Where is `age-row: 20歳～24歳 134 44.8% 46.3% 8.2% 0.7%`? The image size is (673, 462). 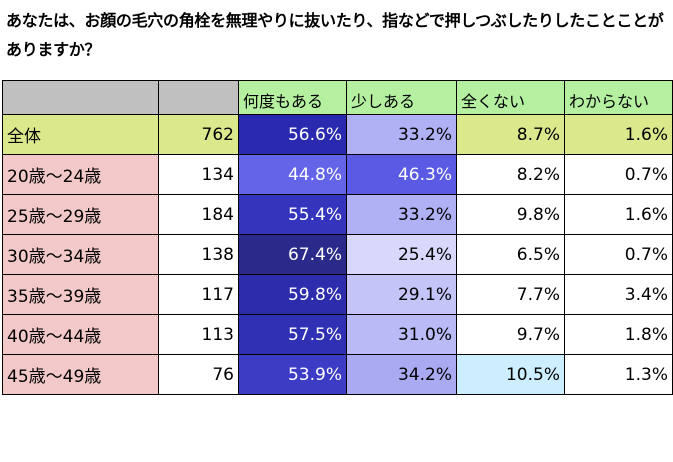 age-row: 20歳～24歳 134 44.8% 46.3% 8.2% 0.7% is located at coordinates (337, 174).